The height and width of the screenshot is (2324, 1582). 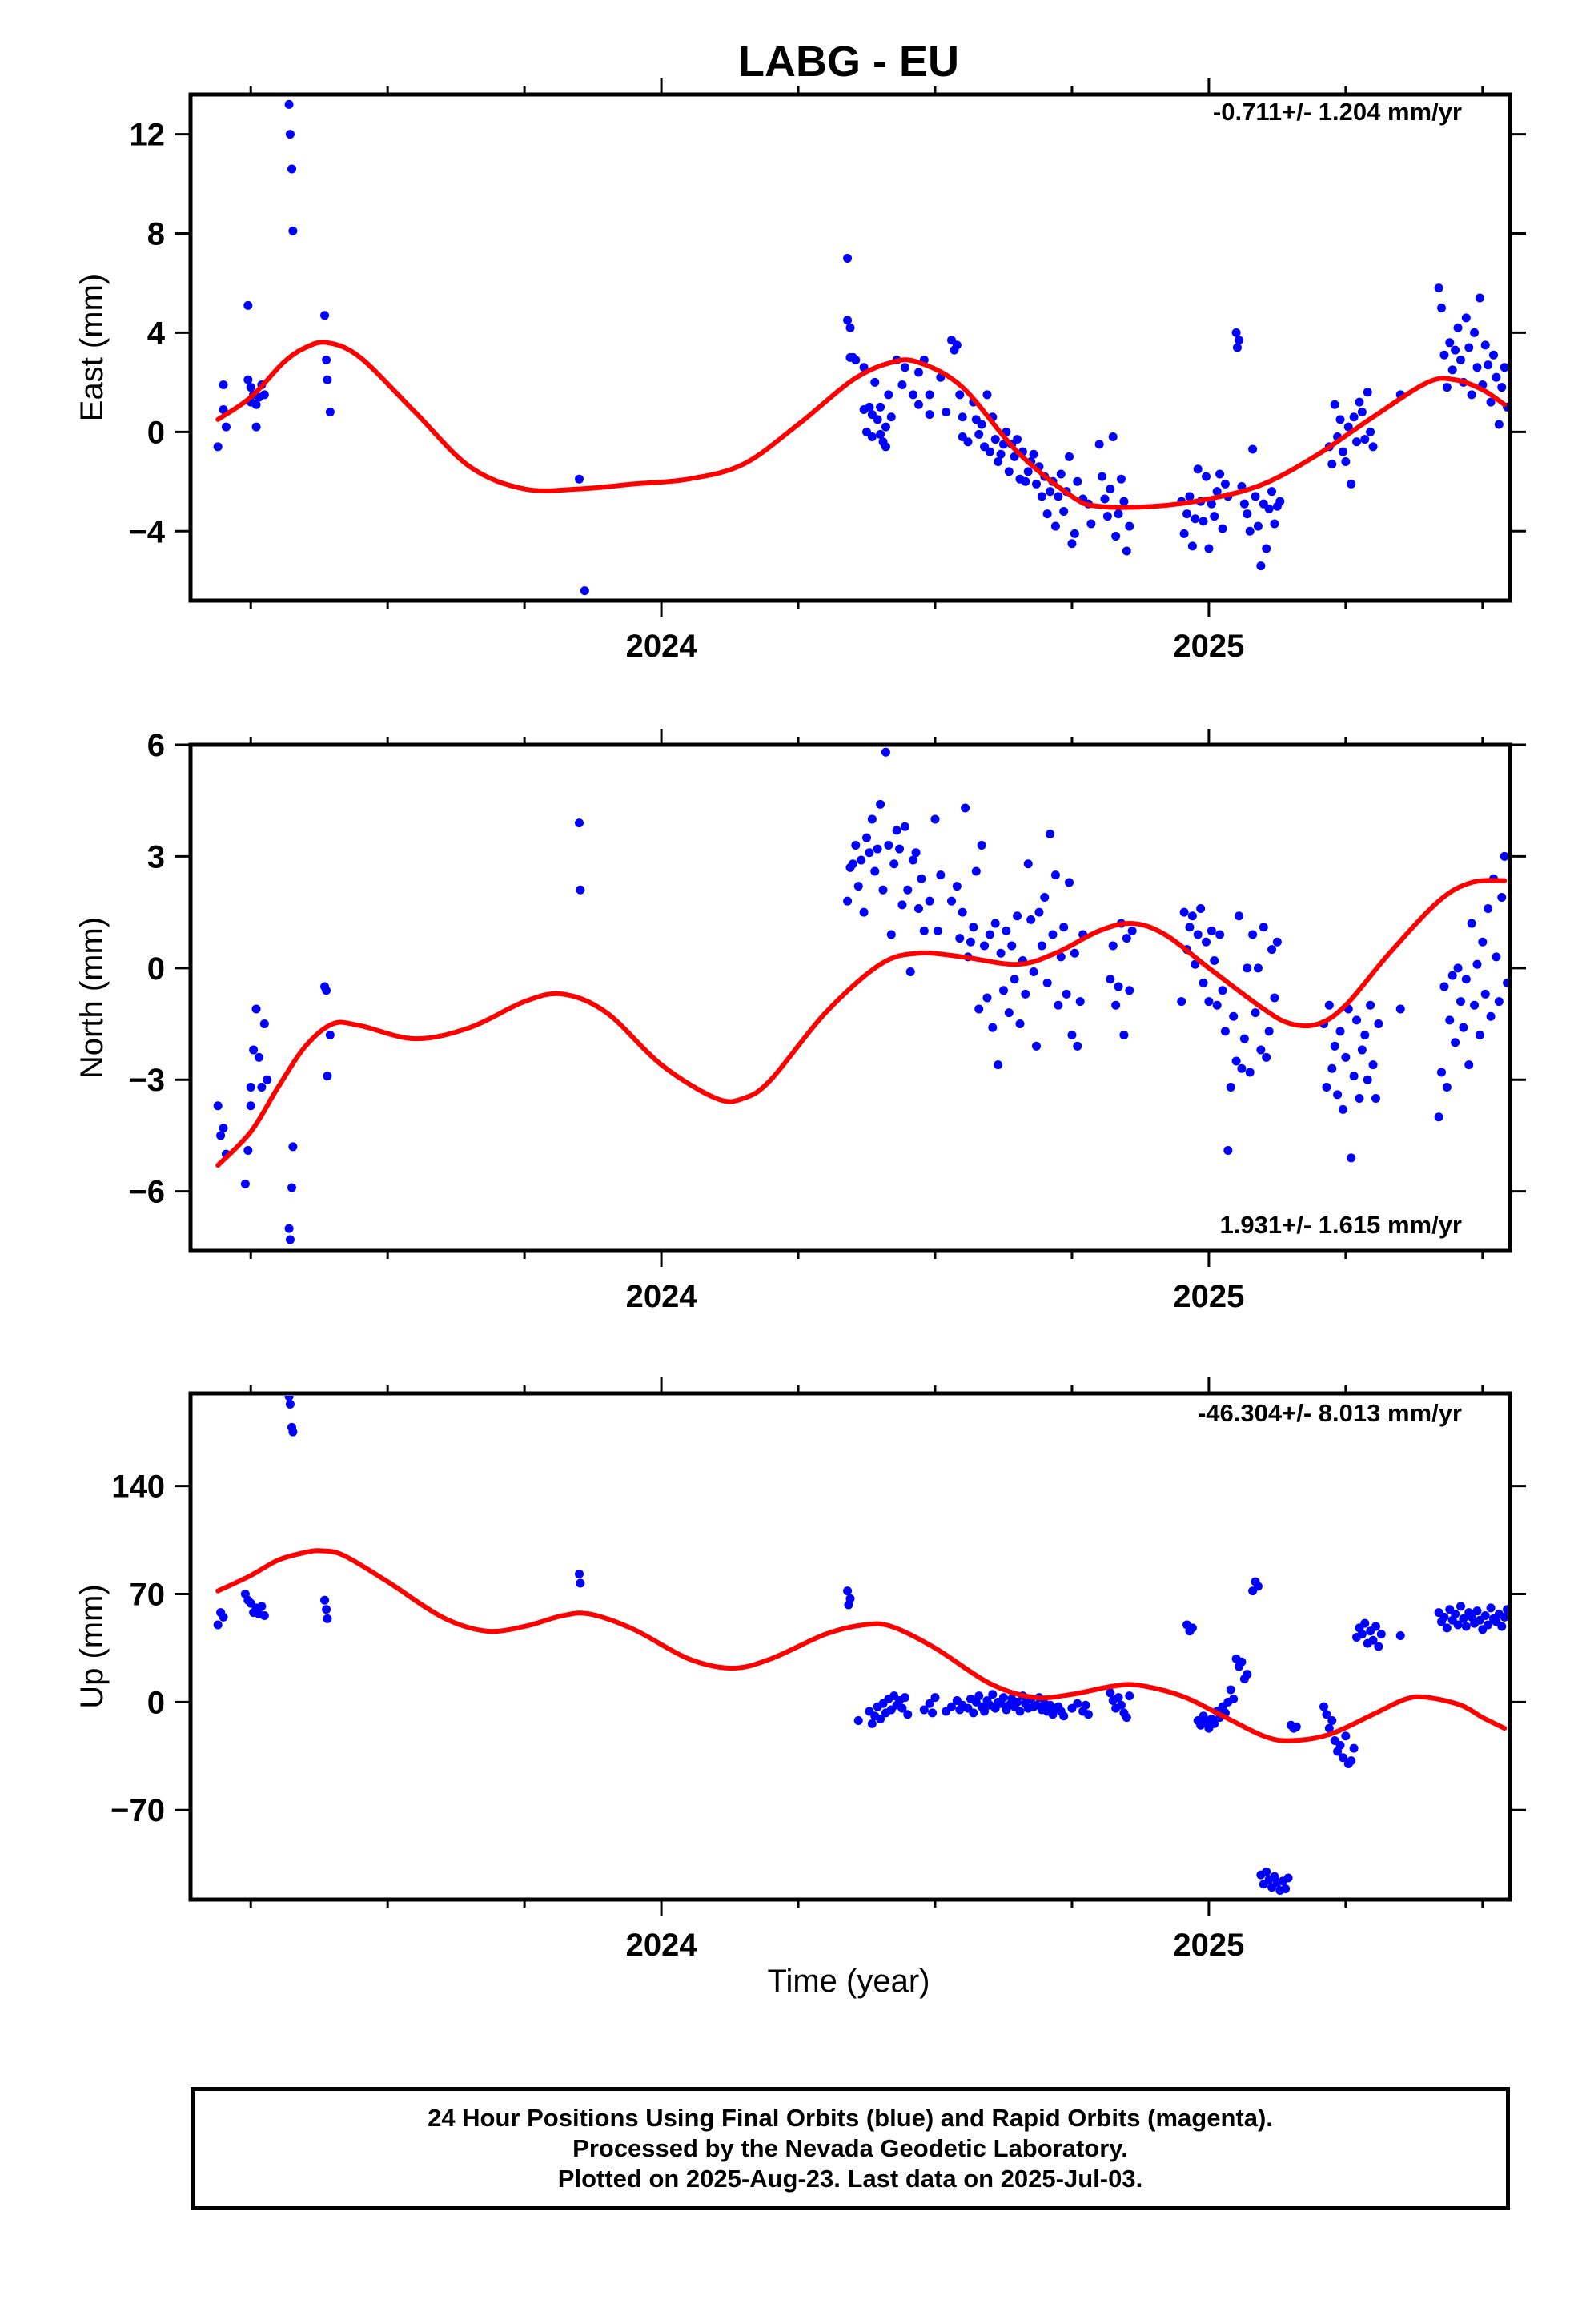 I want to click on x-axis-label: Time (year), so click(x=849, y=1981).